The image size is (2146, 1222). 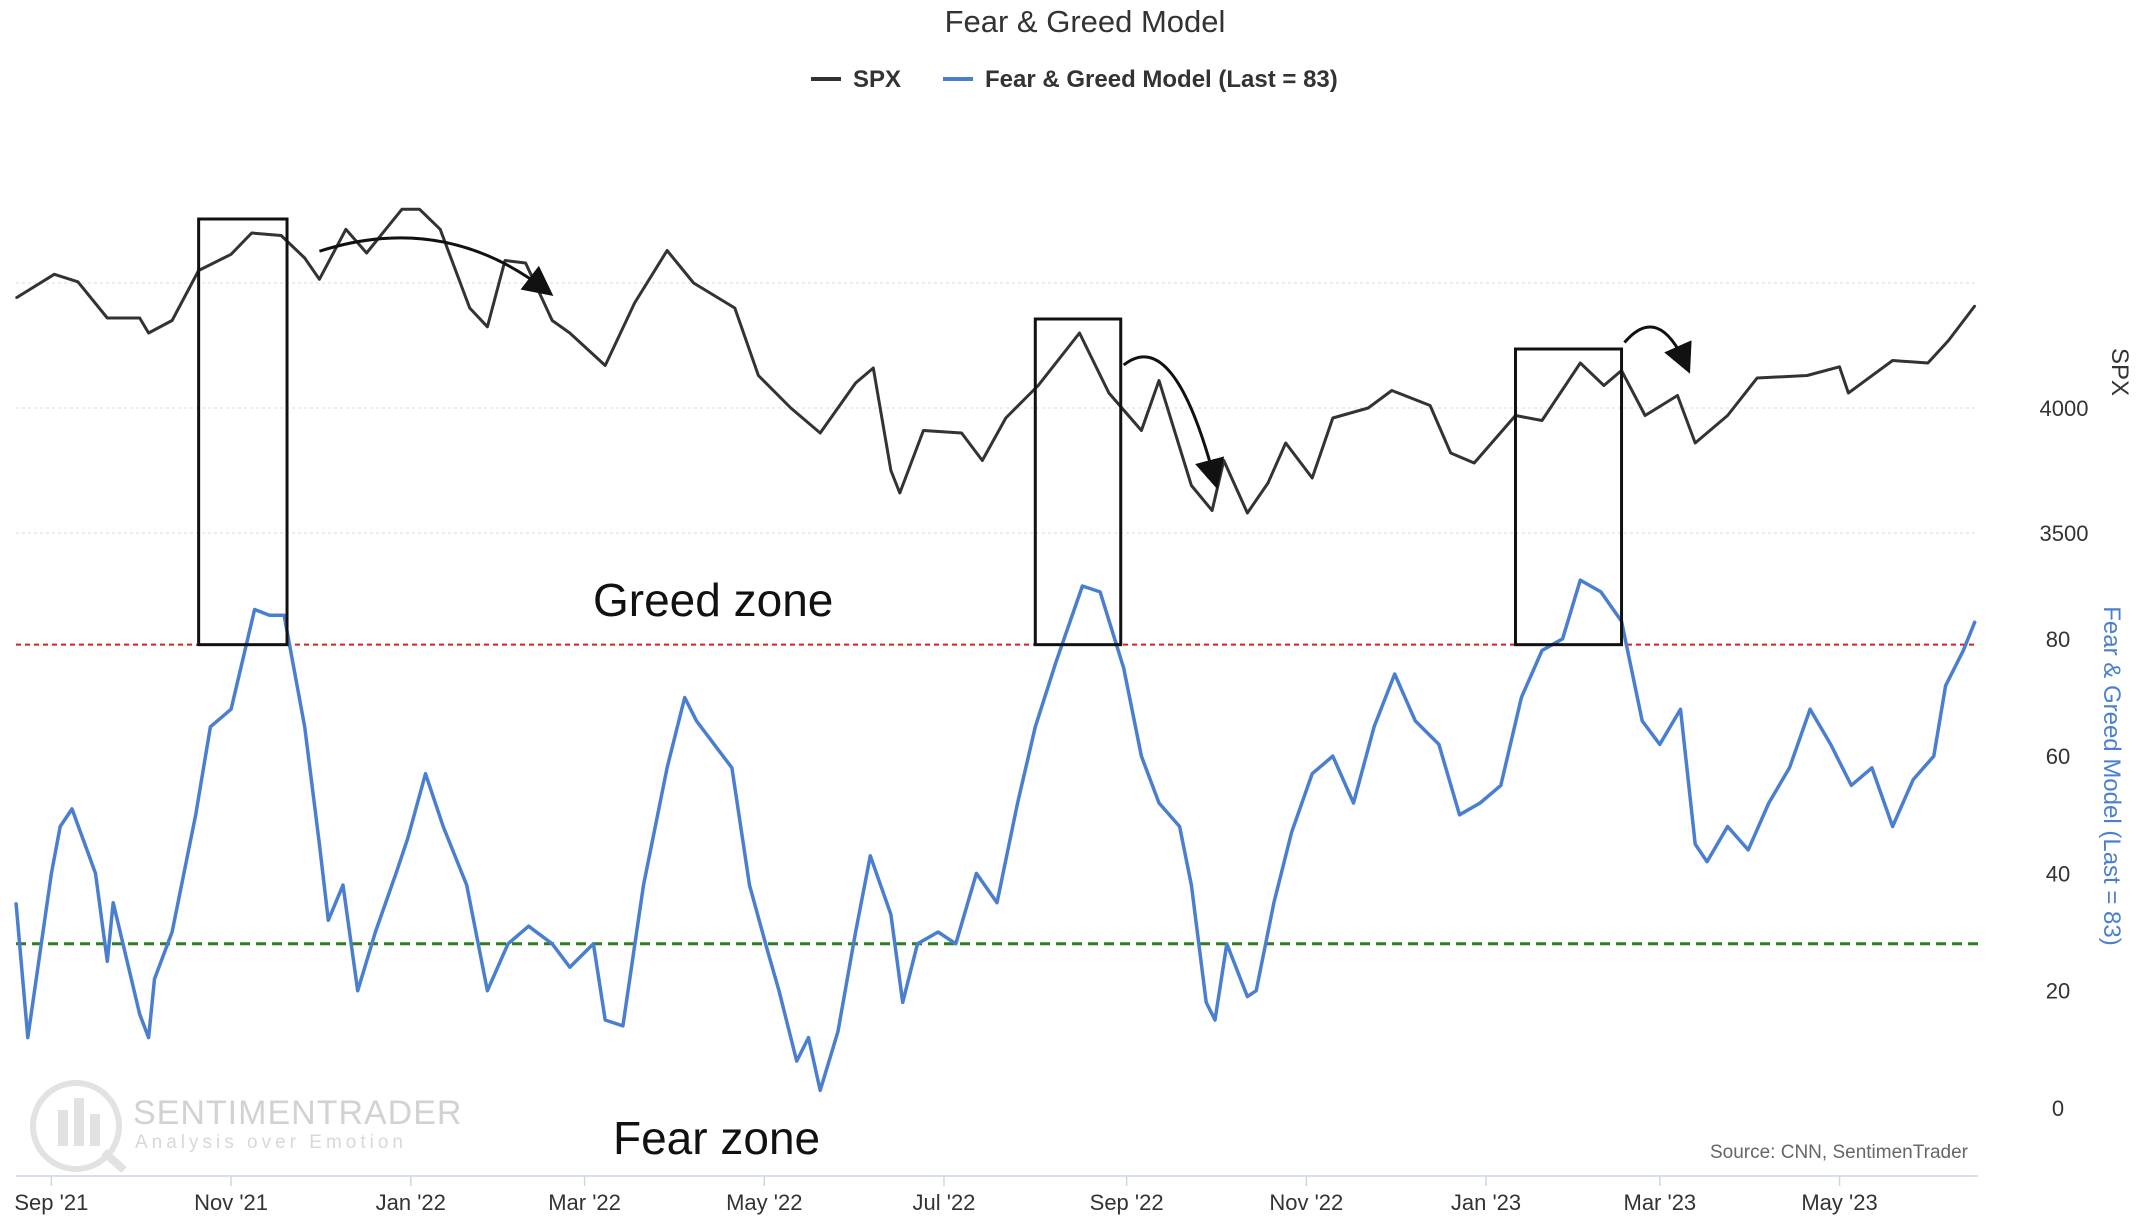 I want to click on highlight-box, so click(x=1568, y=497).